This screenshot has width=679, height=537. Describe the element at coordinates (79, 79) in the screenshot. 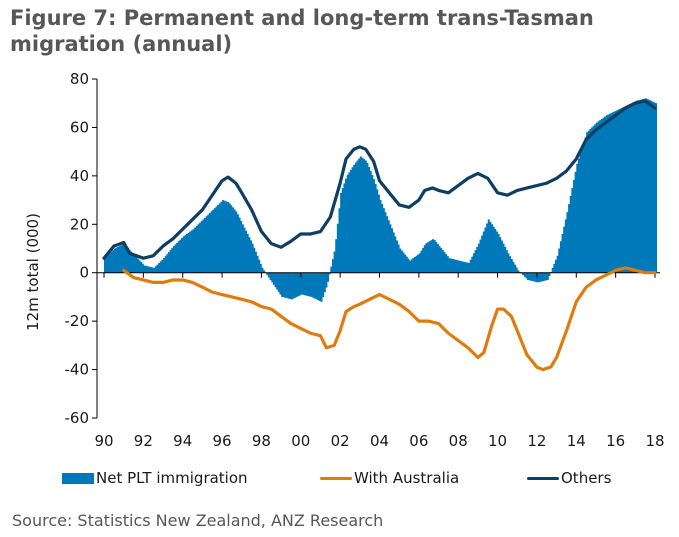

I see `y-tick-label: 80` at that location.